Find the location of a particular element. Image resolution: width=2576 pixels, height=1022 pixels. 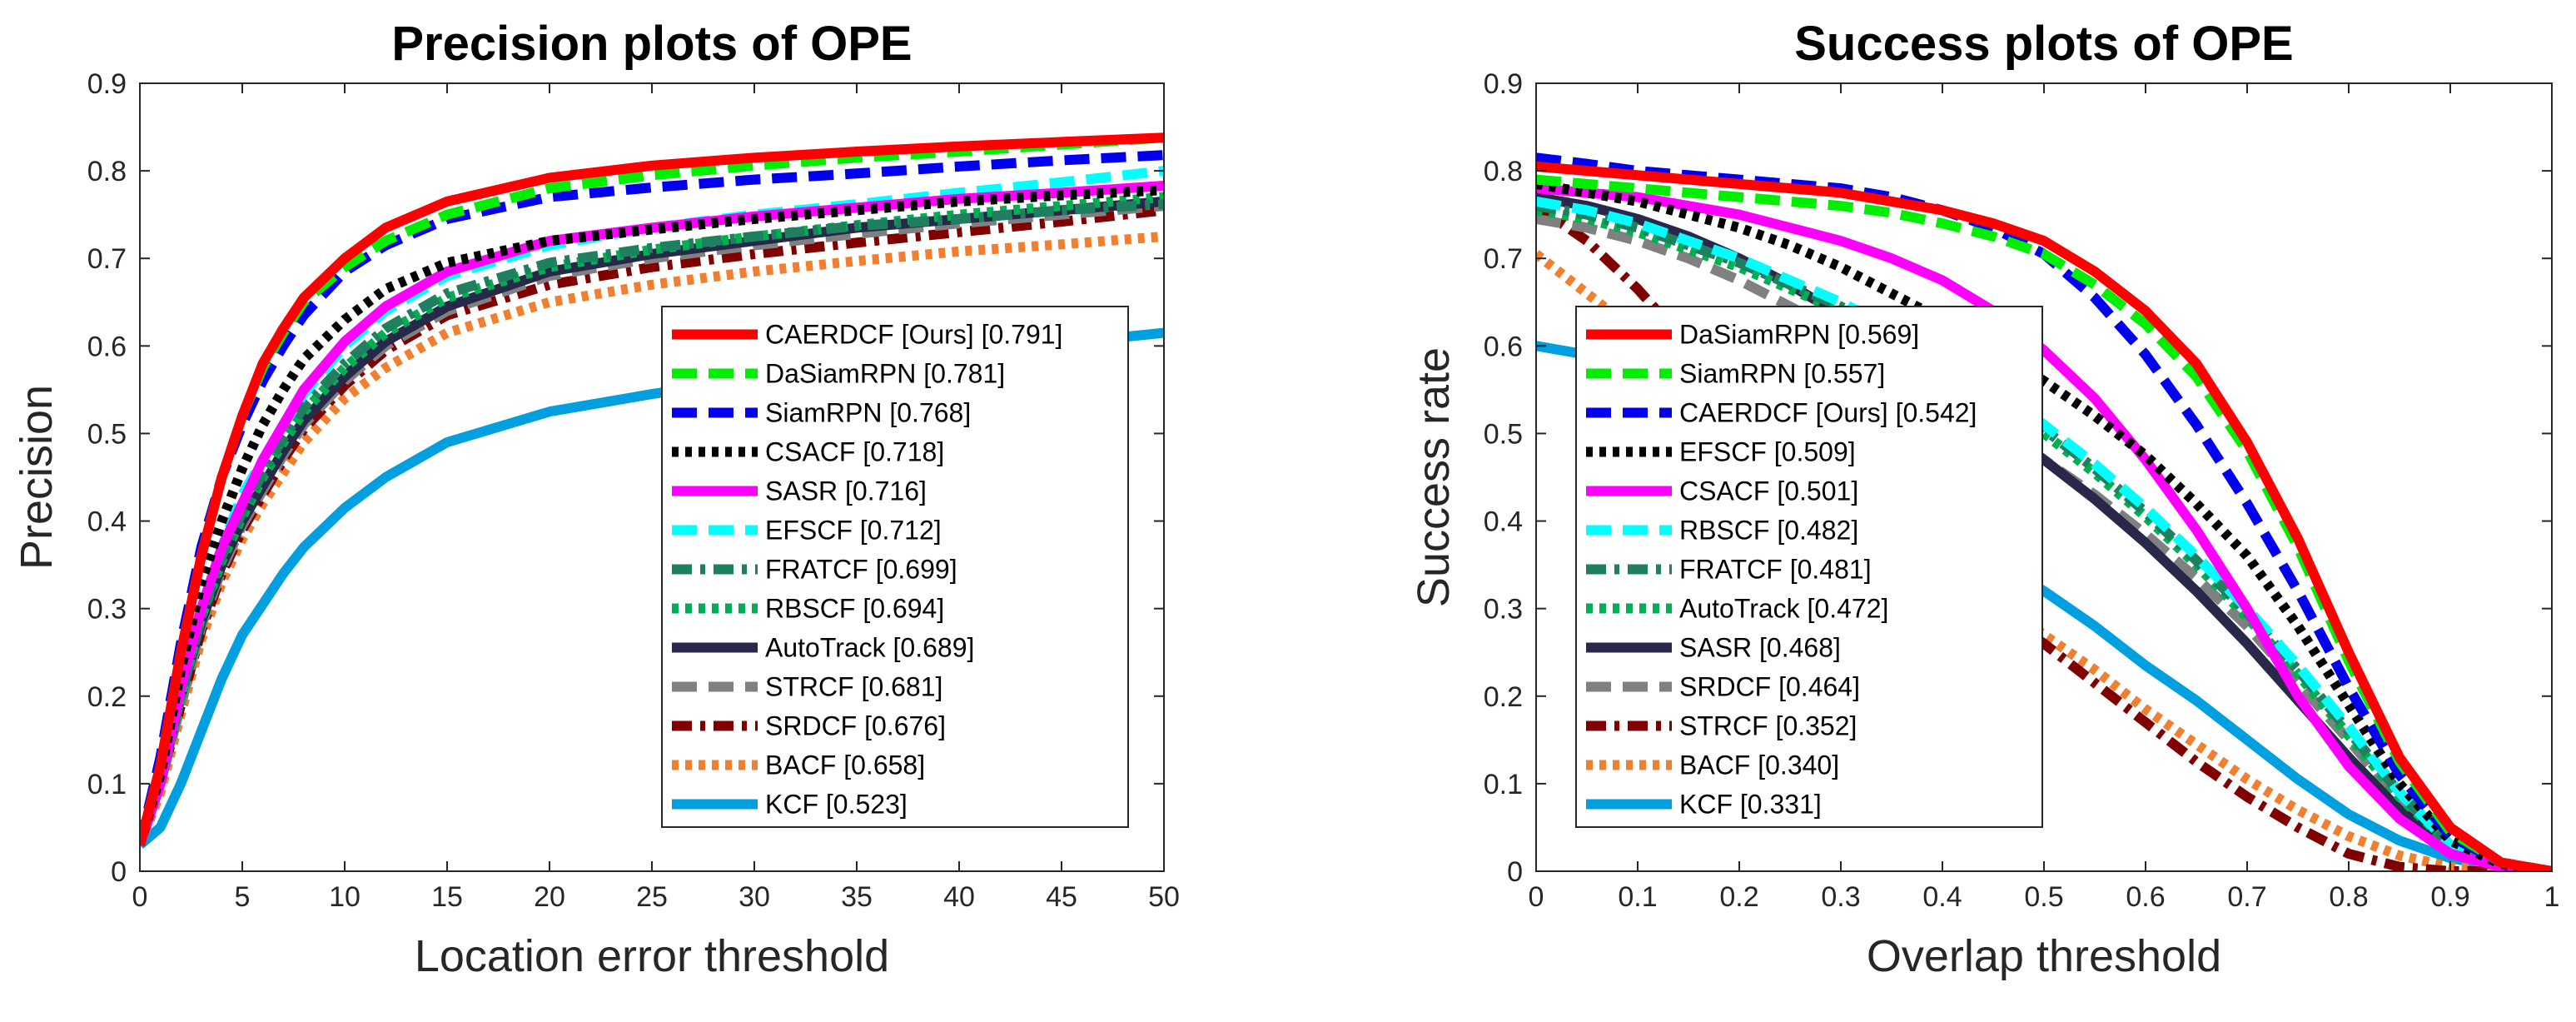

legend-label: RBSCF [0.694] is located at coordinates (854, 609).